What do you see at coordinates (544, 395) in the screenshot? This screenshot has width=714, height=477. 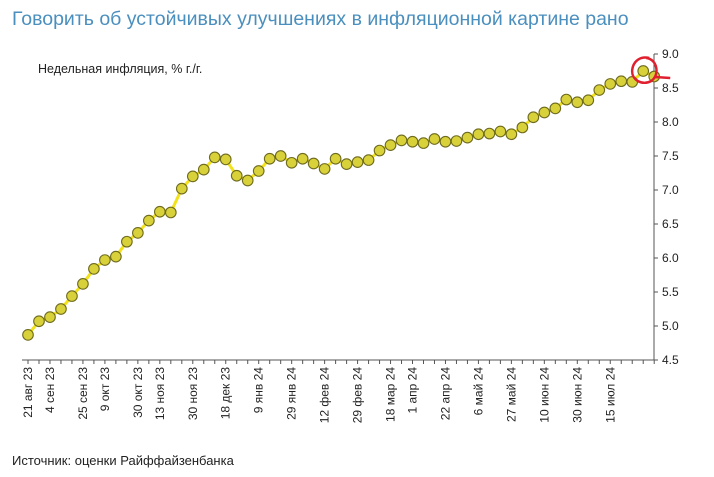 I see `x-tick-label: 10 июн 24` at bounding box center [544, 395].